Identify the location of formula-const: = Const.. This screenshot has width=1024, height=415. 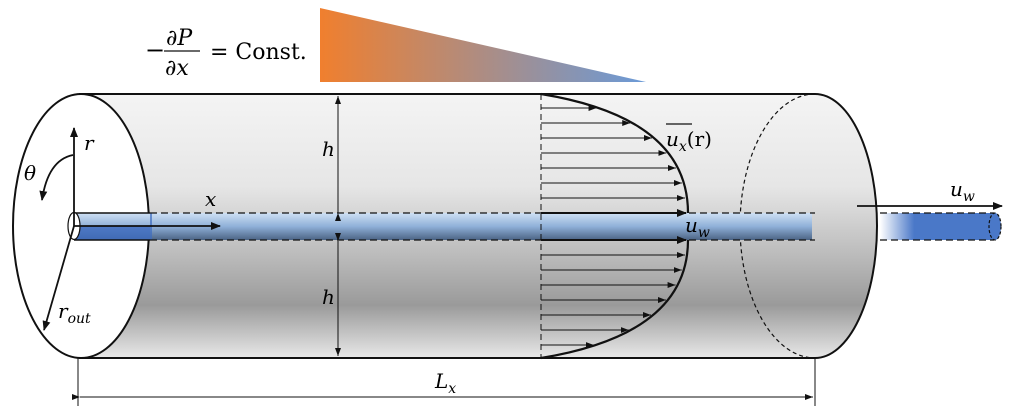
(258, 52).